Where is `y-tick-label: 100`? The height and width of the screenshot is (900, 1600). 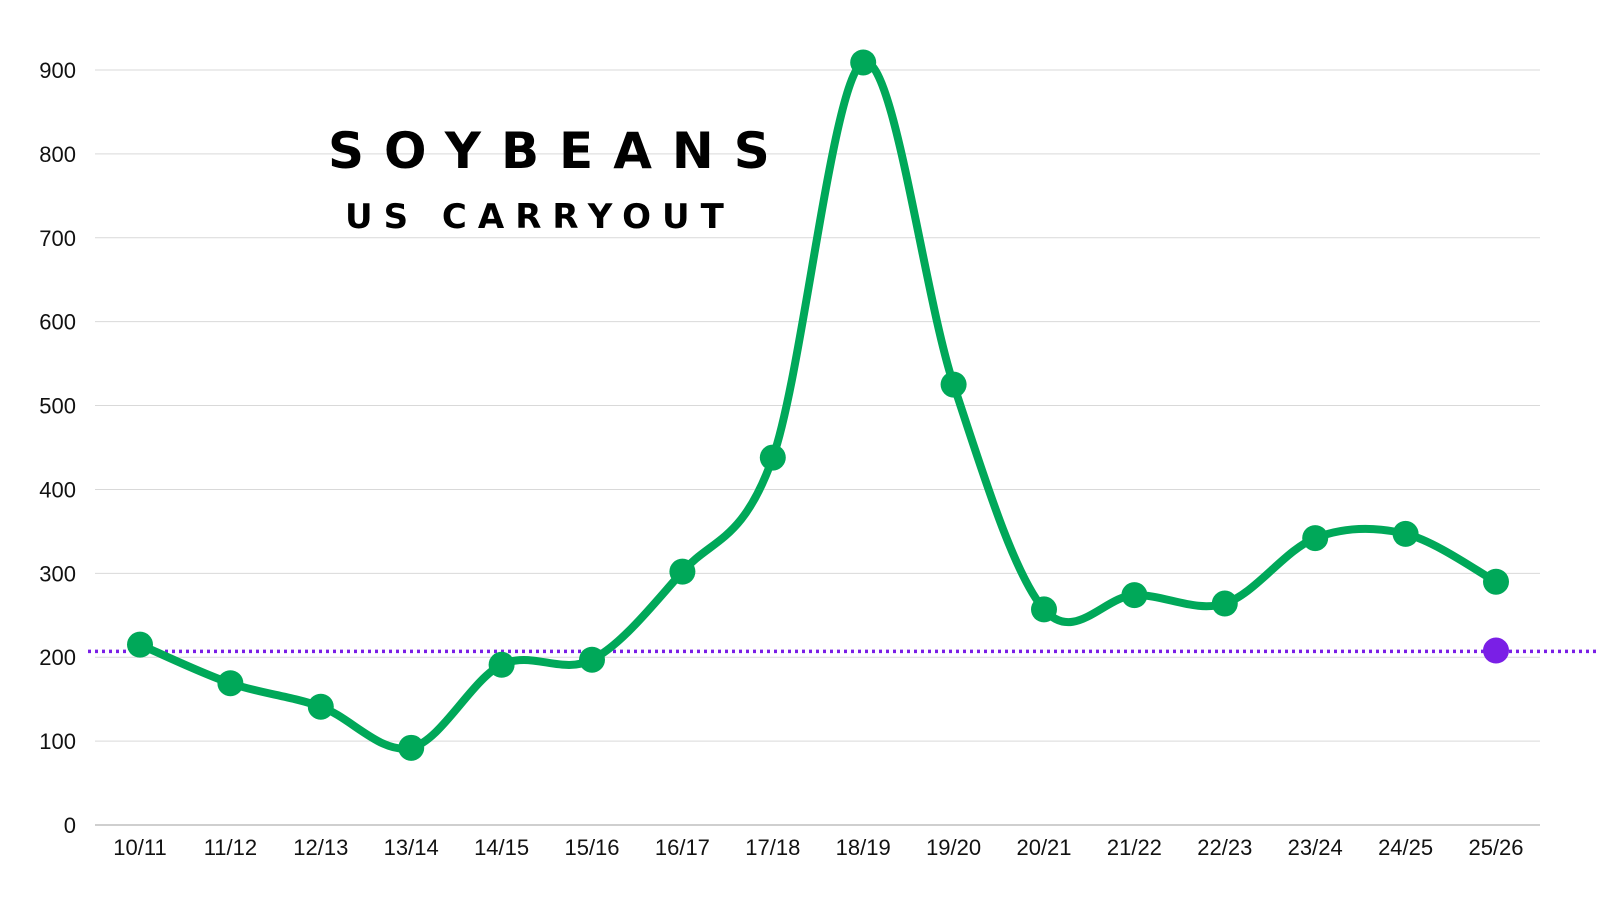
y-tick-label: 100 is located at coordinates (57, 741).